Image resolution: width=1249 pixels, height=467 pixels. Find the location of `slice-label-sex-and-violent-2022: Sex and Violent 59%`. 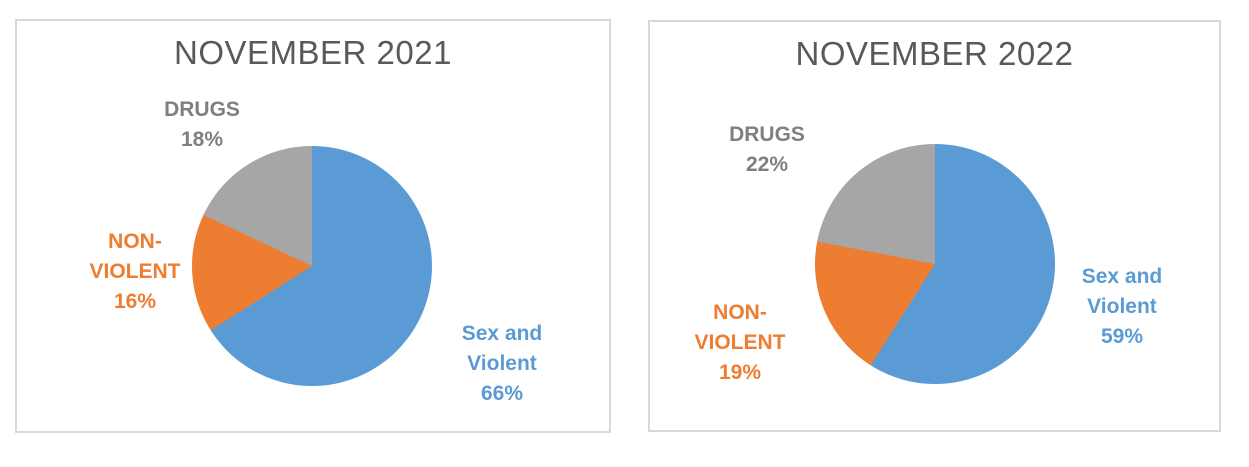

slice-label-sex-and-violent-2022: Sex and Violent 59% is located at coordinates (1122, 306).